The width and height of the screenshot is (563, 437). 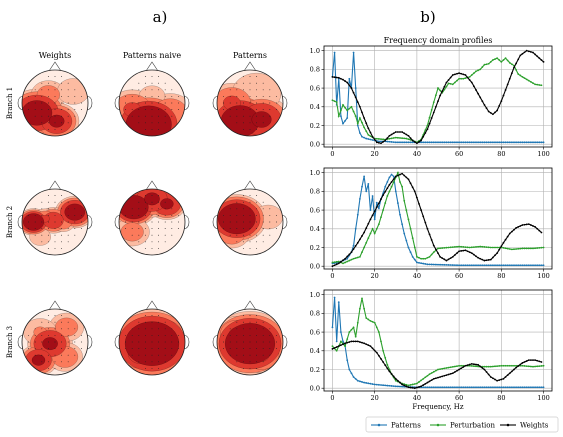 What do you see at coordinates (20, 103) in the screenshot?
I see `ear-left-shape` at bounding box center [20, 103].